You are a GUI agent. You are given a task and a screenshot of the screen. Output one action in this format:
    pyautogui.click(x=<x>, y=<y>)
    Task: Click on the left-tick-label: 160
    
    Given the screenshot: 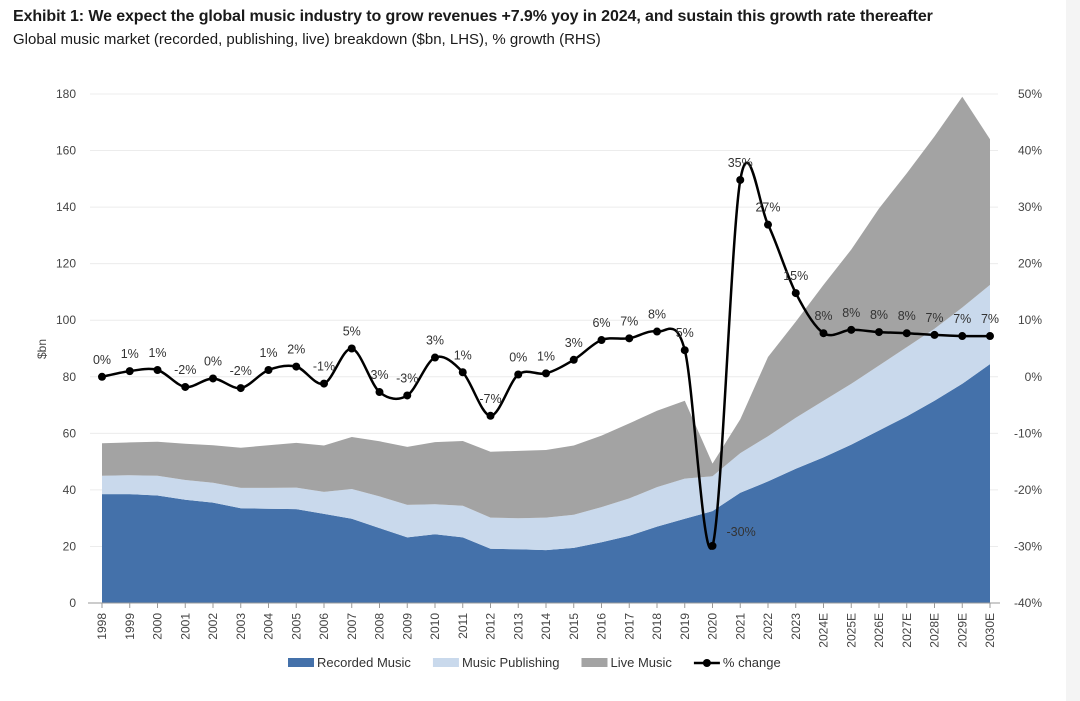 What is the action you would take?
    pyautogui.click(x=66, y=151)
    